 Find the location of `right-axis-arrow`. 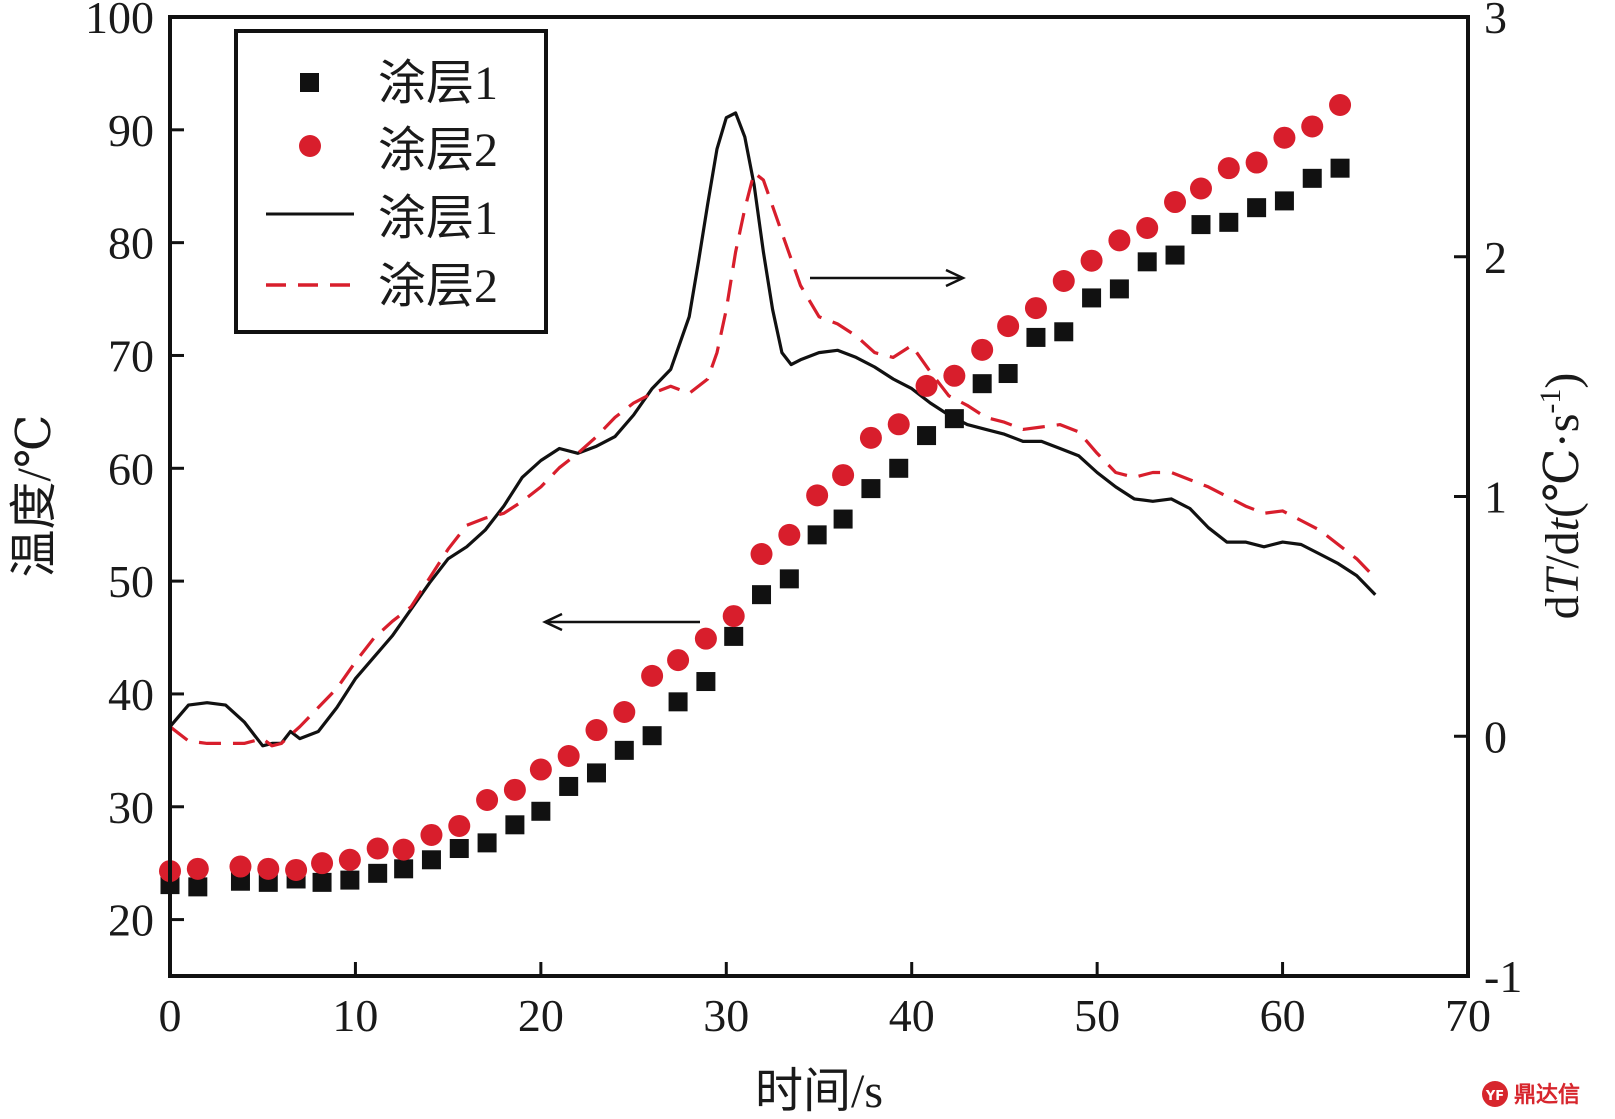

right-axis-arrow is located at coordinates (888, 278).